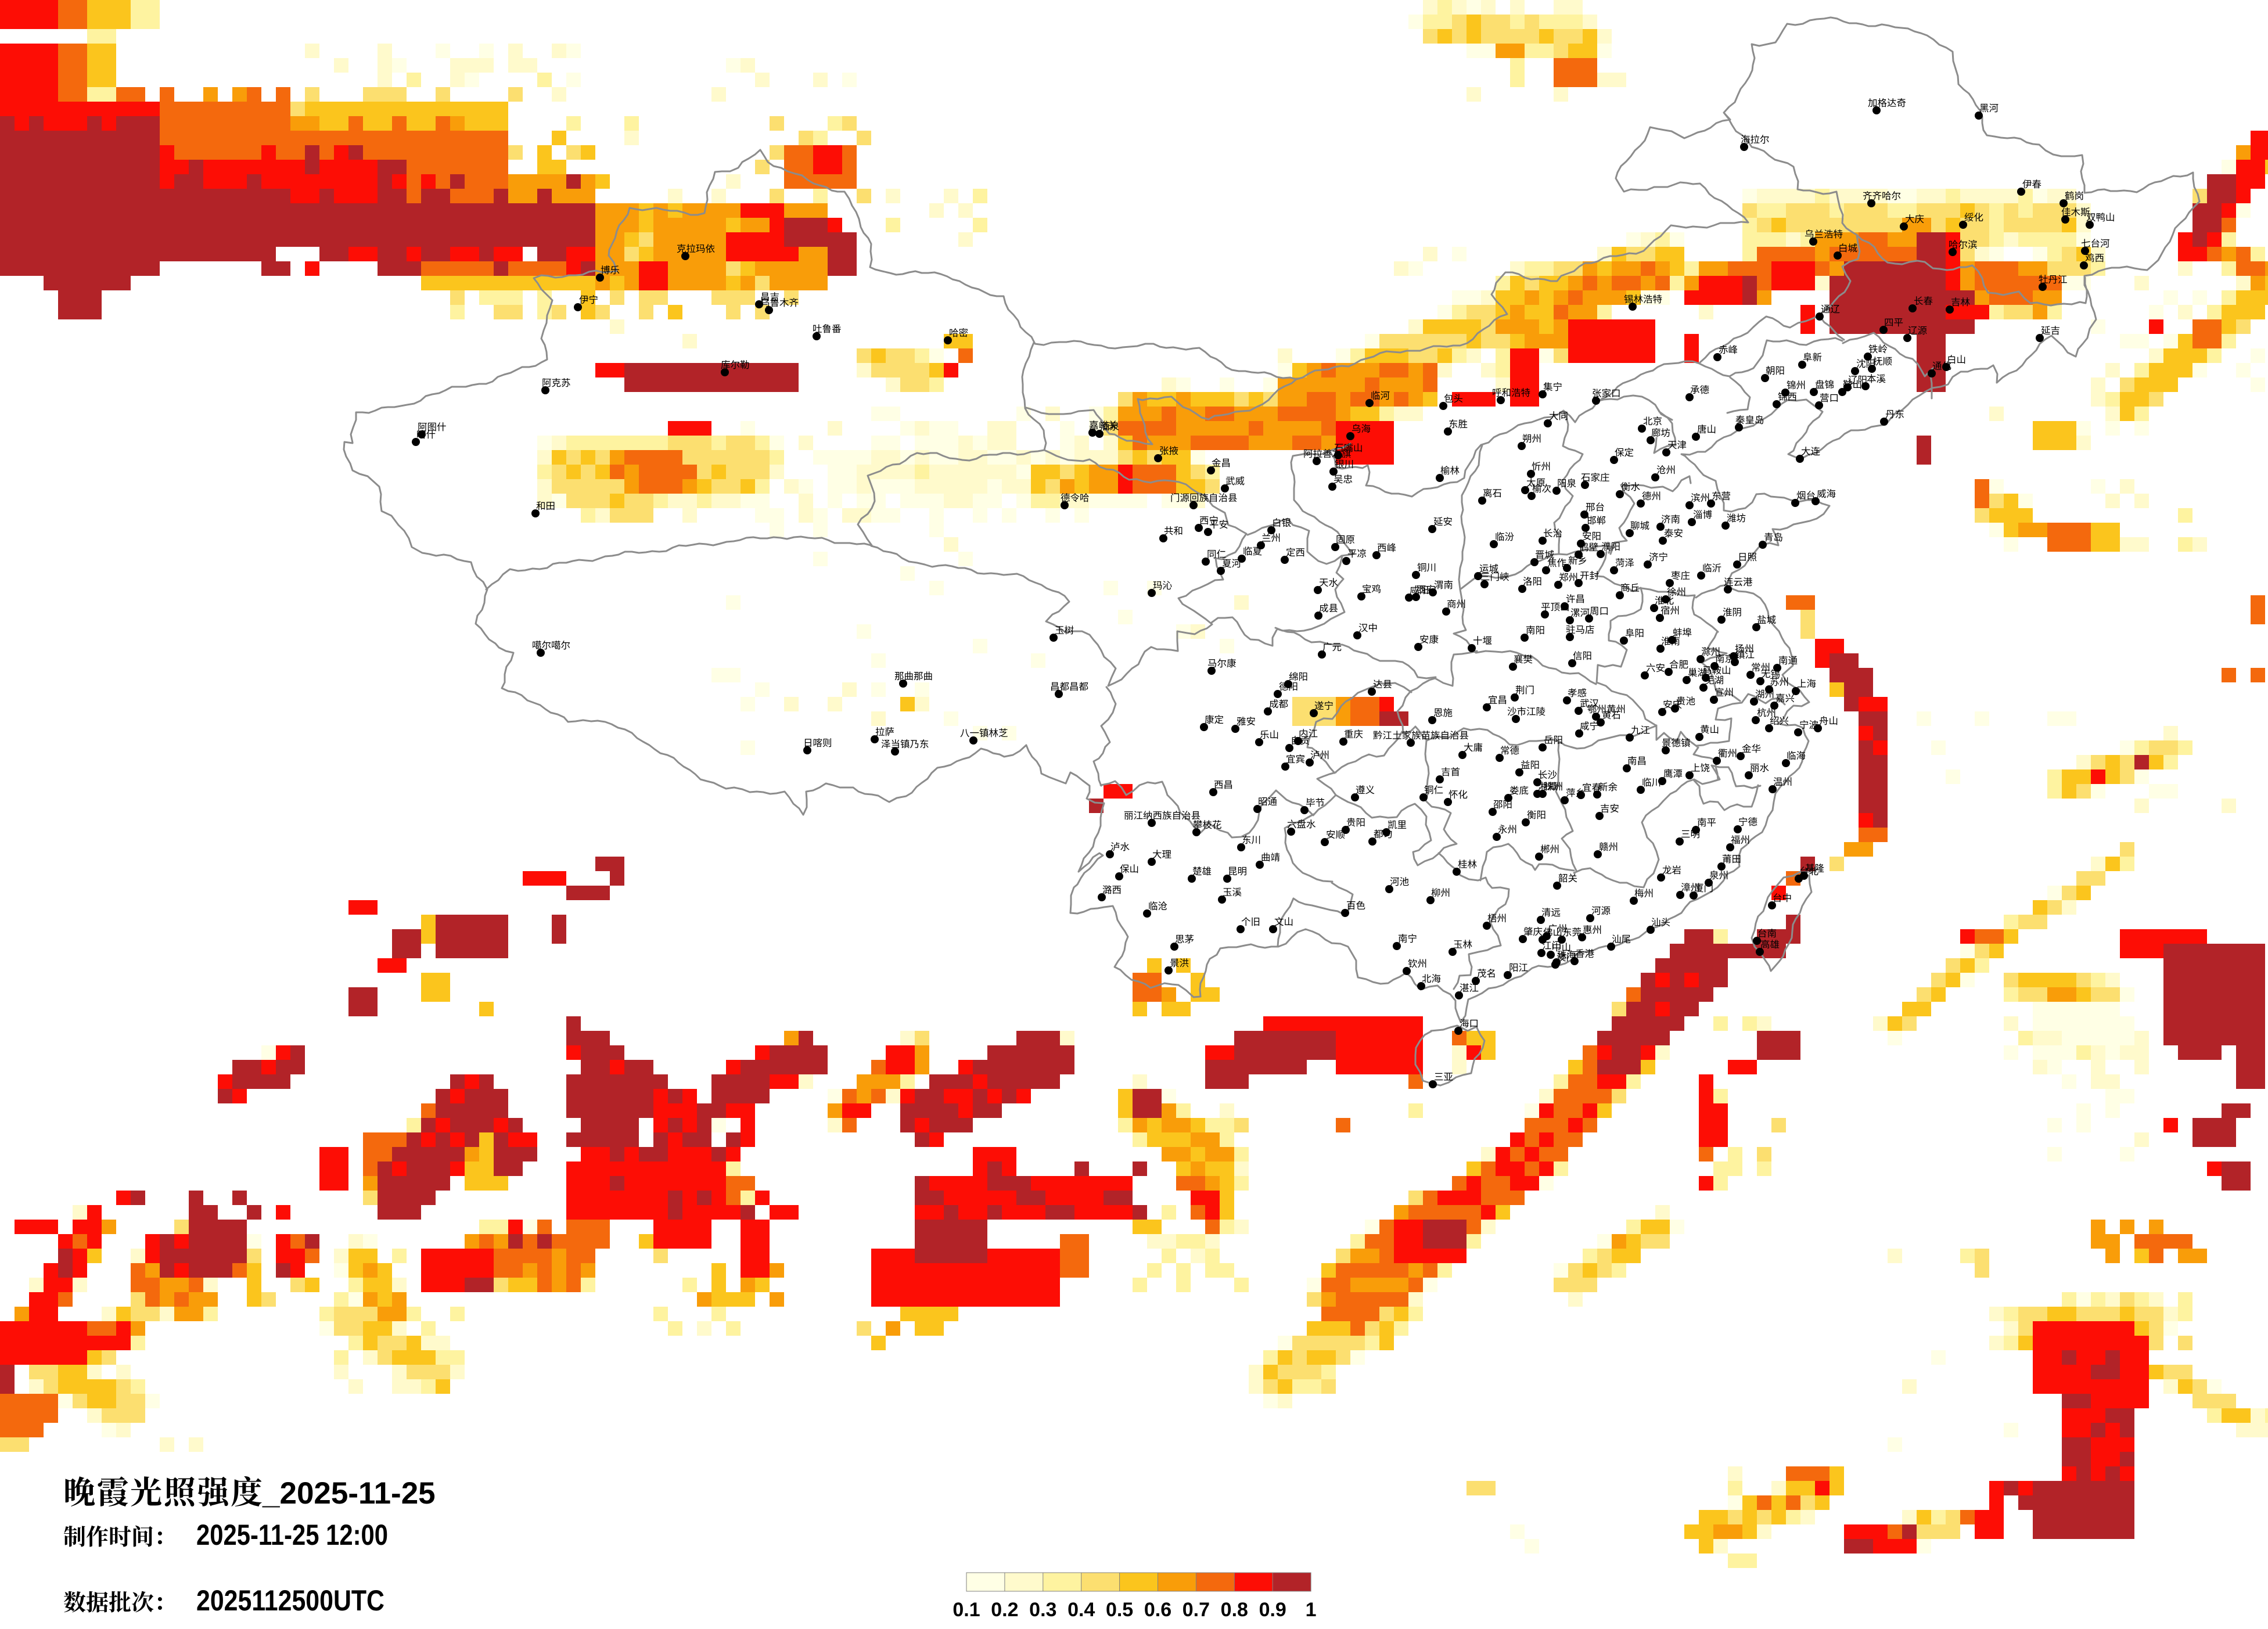 This screenshot has height=1629, width=2268. Describe the element at coordinates (1119, 1610) in the screenshot. I see `svg-text: 0.5` at that location.